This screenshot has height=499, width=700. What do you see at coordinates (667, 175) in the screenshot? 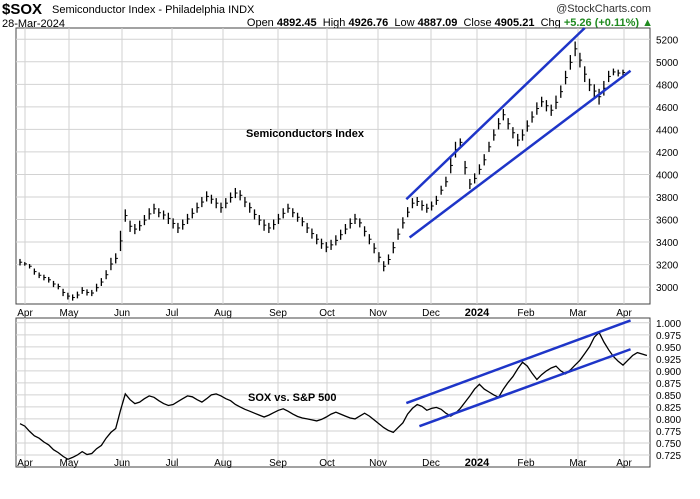
I see `y-tick-label: 4000` at bounding box center [667, 175].